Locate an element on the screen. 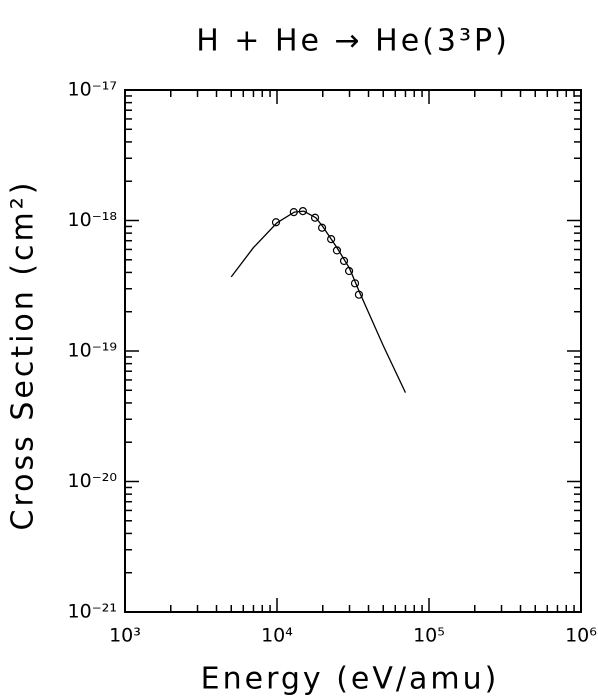 The image size is (598, 696). x-axis-label: Energy (eV/amu) is located at coordinates (350, 679).